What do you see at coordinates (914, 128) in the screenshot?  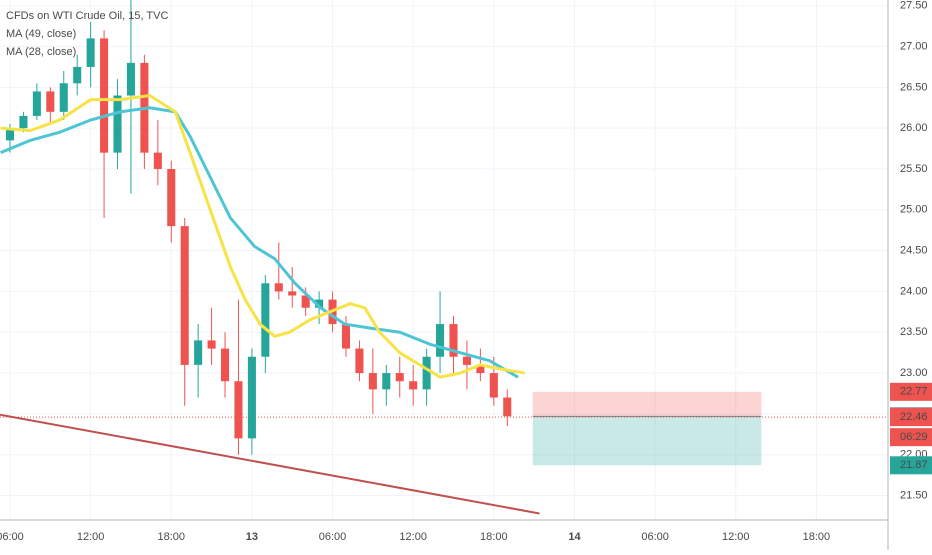 I see `y-tick-label: 26.00` at bounding box center [914, 128].